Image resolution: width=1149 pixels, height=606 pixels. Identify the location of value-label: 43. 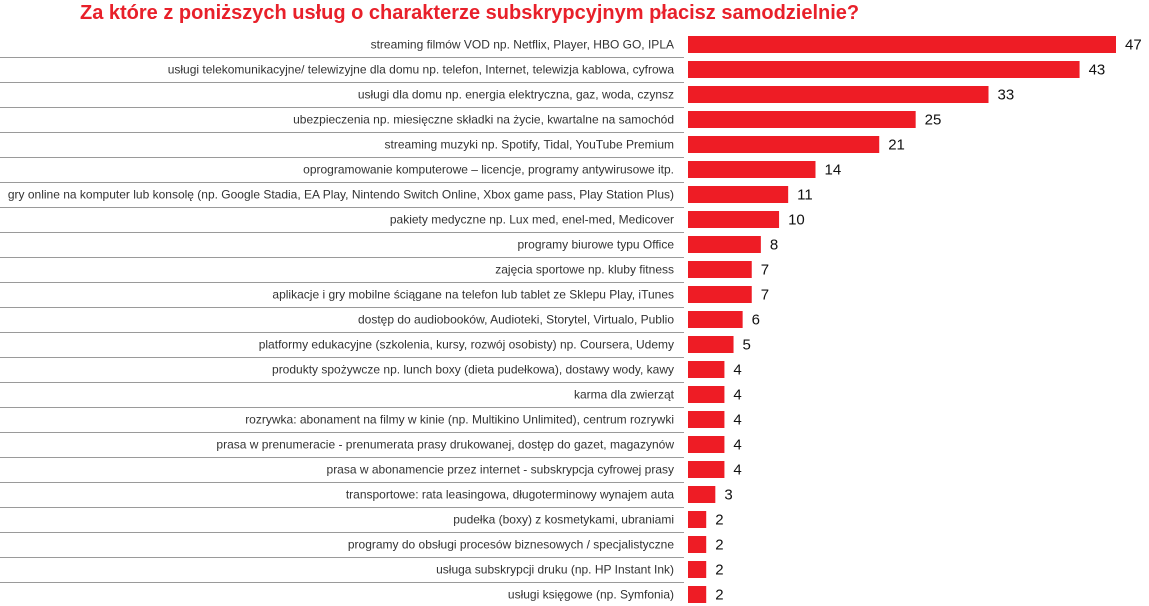
(1097, 70).